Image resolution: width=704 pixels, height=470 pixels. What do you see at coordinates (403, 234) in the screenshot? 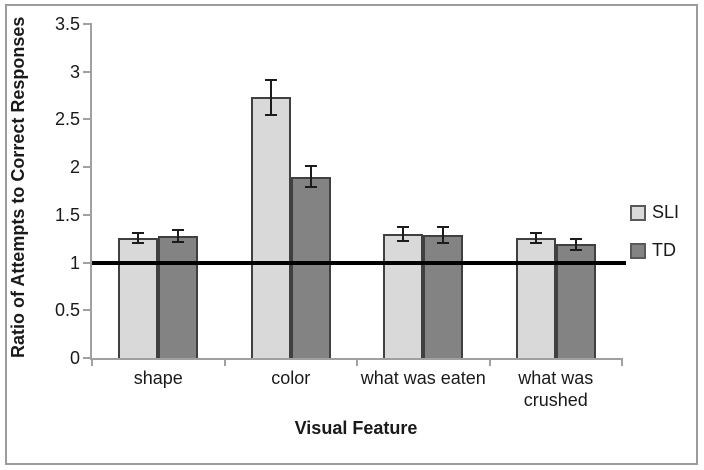
I see `error-bar-sli-what-was-eaten` at bounding box center [403, 234].